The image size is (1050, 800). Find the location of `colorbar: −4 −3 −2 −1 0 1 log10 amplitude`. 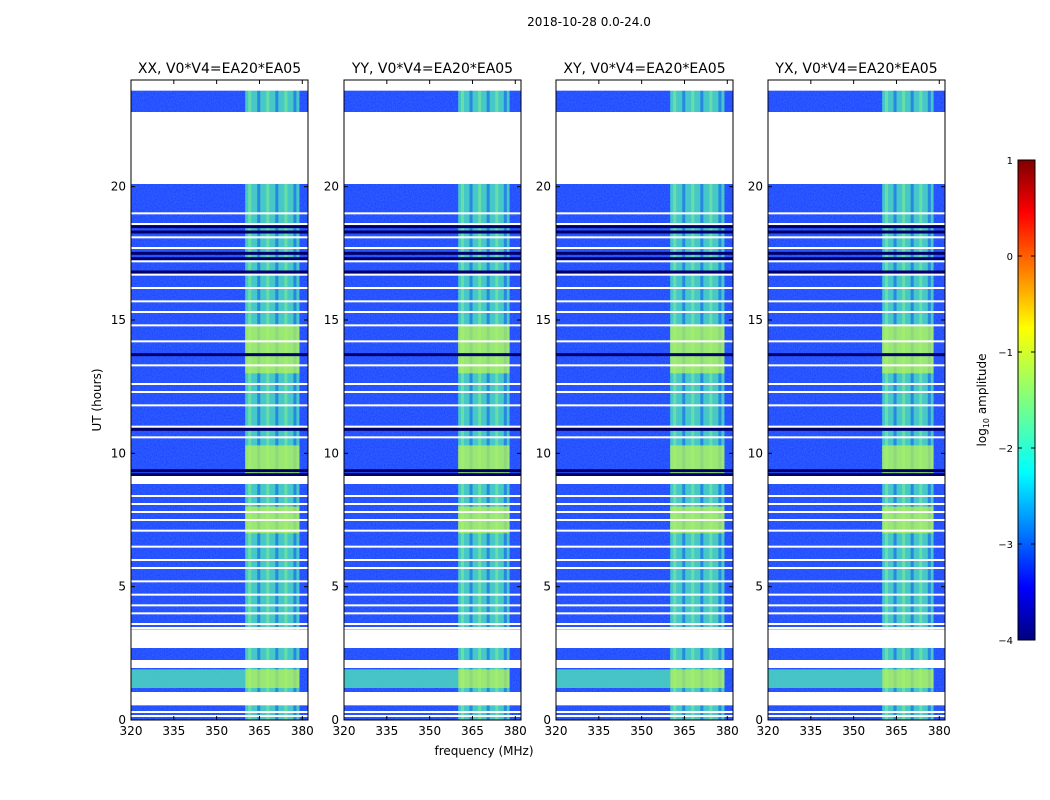

colorbar: −4 −3 −2 −1 0 1 log10 amplitude is located at coordinates (1005, 401).